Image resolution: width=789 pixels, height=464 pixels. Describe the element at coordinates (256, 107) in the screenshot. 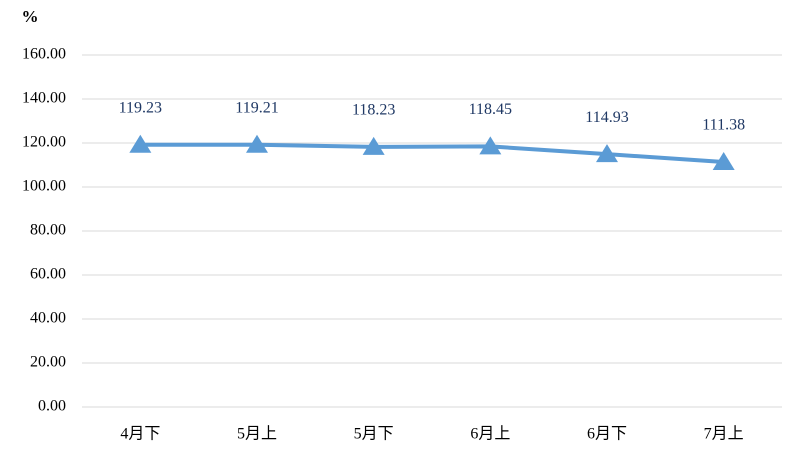

I see `data-label: 119.21` at that location.